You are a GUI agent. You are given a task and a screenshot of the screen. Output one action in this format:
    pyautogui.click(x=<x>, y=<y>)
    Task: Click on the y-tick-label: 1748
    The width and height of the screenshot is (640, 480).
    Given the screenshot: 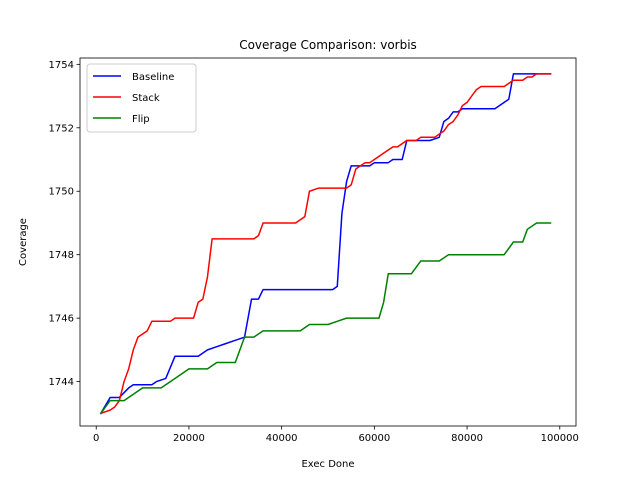 What is the action you would take?
    pyautogui.click(x=61, y=255)
    